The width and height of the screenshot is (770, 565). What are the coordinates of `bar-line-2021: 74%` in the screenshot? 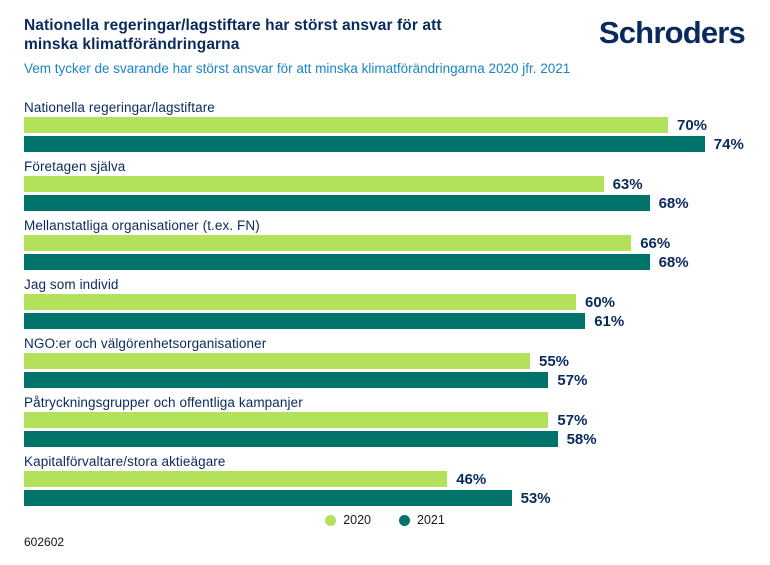 It's located at (385, 144).